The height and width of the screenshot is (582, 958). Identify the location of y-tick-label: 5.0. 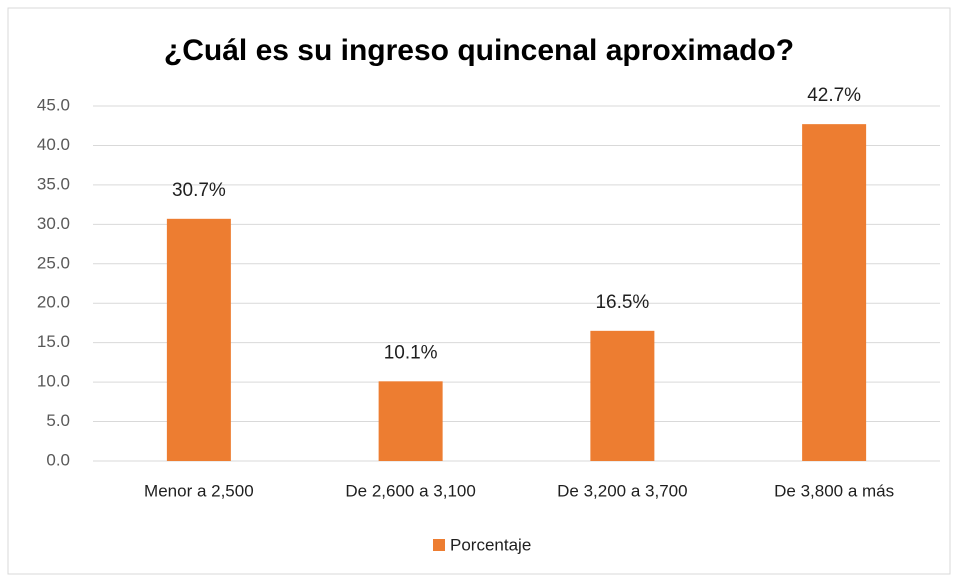
(58, 420).